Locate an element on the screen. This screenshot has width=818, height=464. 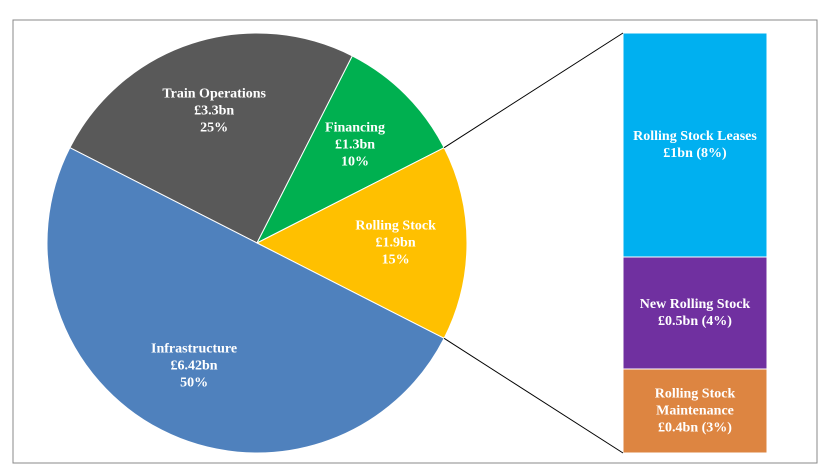
label-line: 10% is located at coordinates (355, 162).